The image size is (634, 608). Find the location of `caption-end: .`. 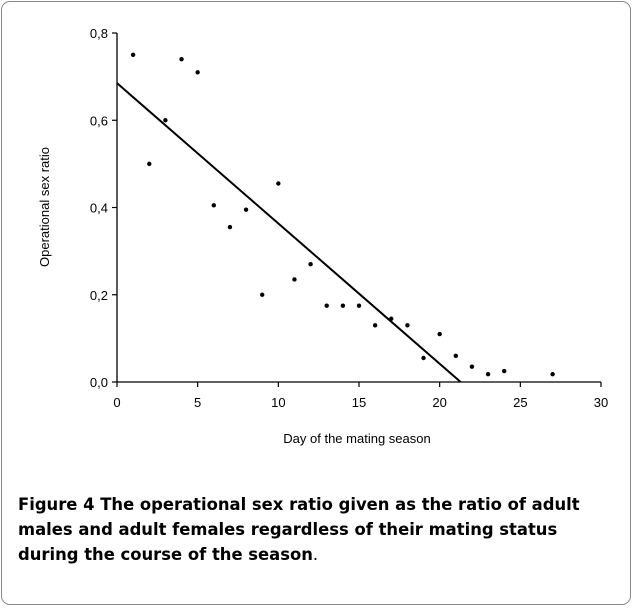

caption-end: . is located at coordinates (315, 554).